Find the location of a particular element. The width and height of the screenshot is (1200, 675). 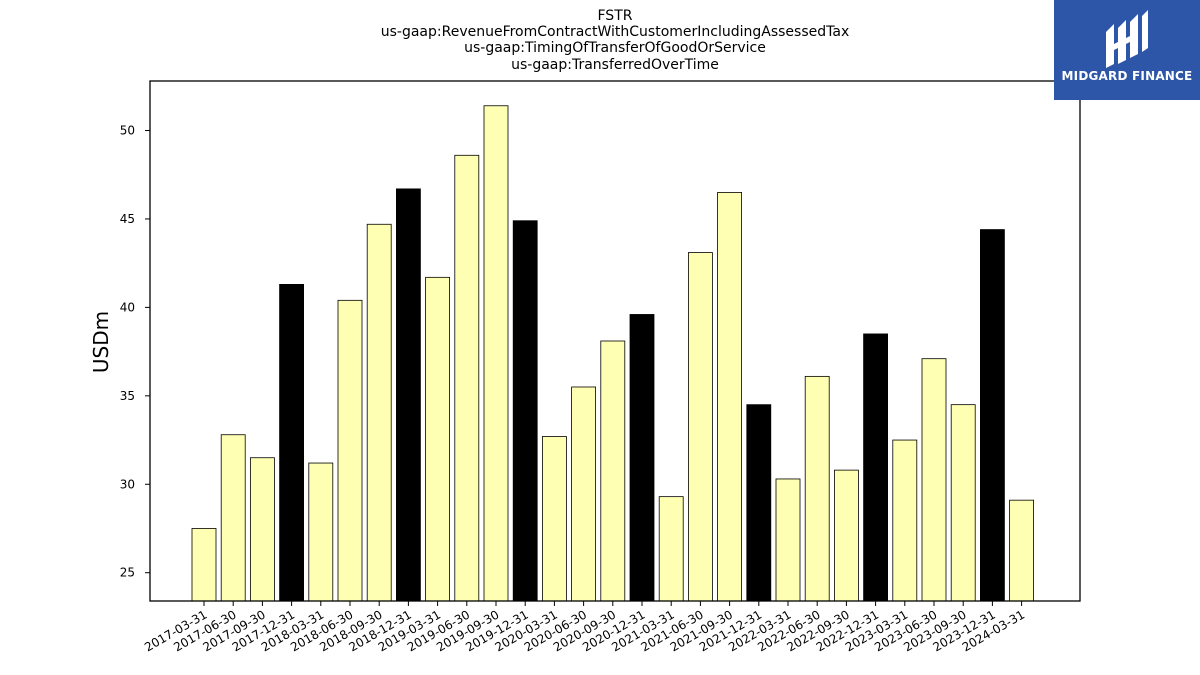

brand-logo: MIDGARD FINANCE is located at coordinates (1127, 50).